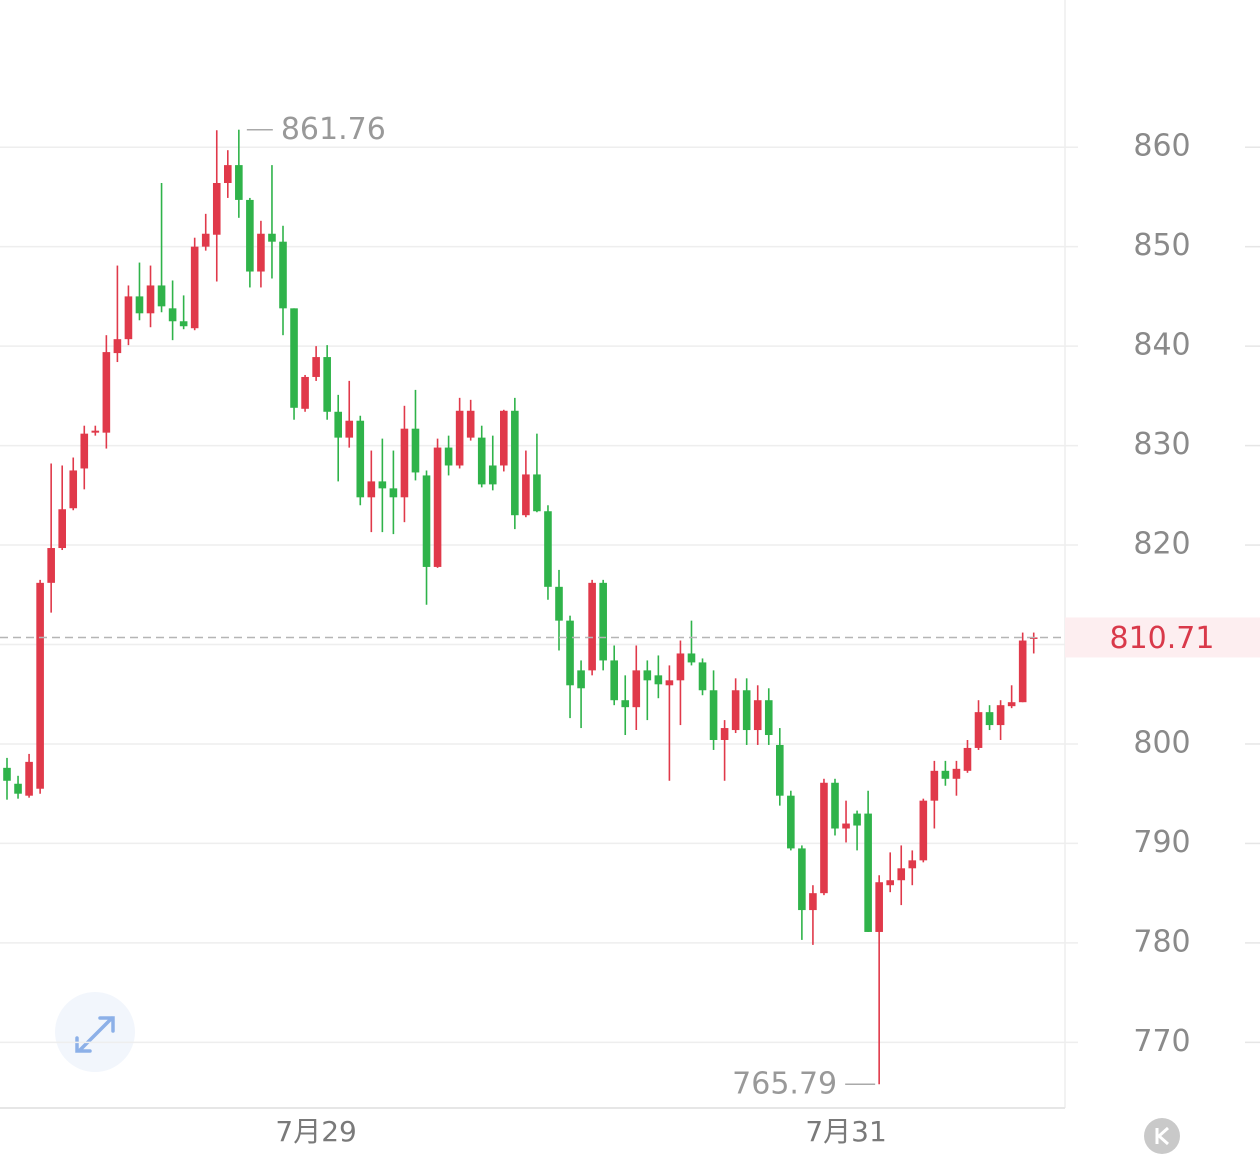 The height and width of the screenshot is (1159, 1260). I want to click on y-tick-label: 830, so click(1161, 444).